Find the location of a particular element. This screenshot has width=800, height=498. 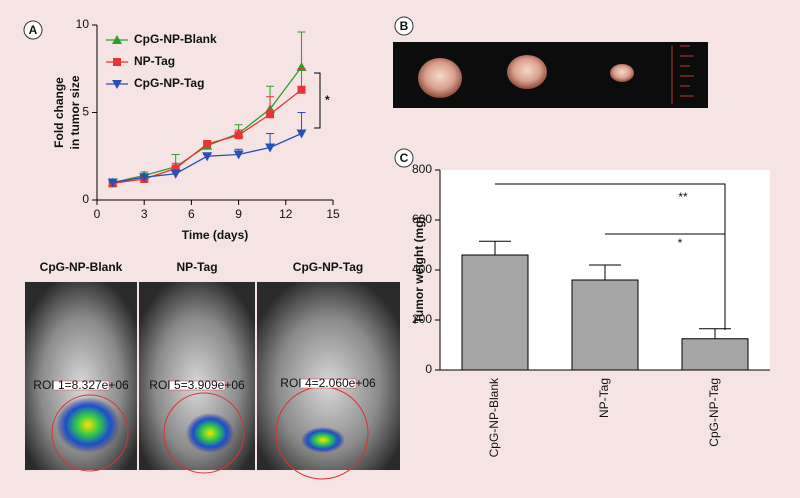

y-tick-label: 800 is located at coordinates (422, 169).